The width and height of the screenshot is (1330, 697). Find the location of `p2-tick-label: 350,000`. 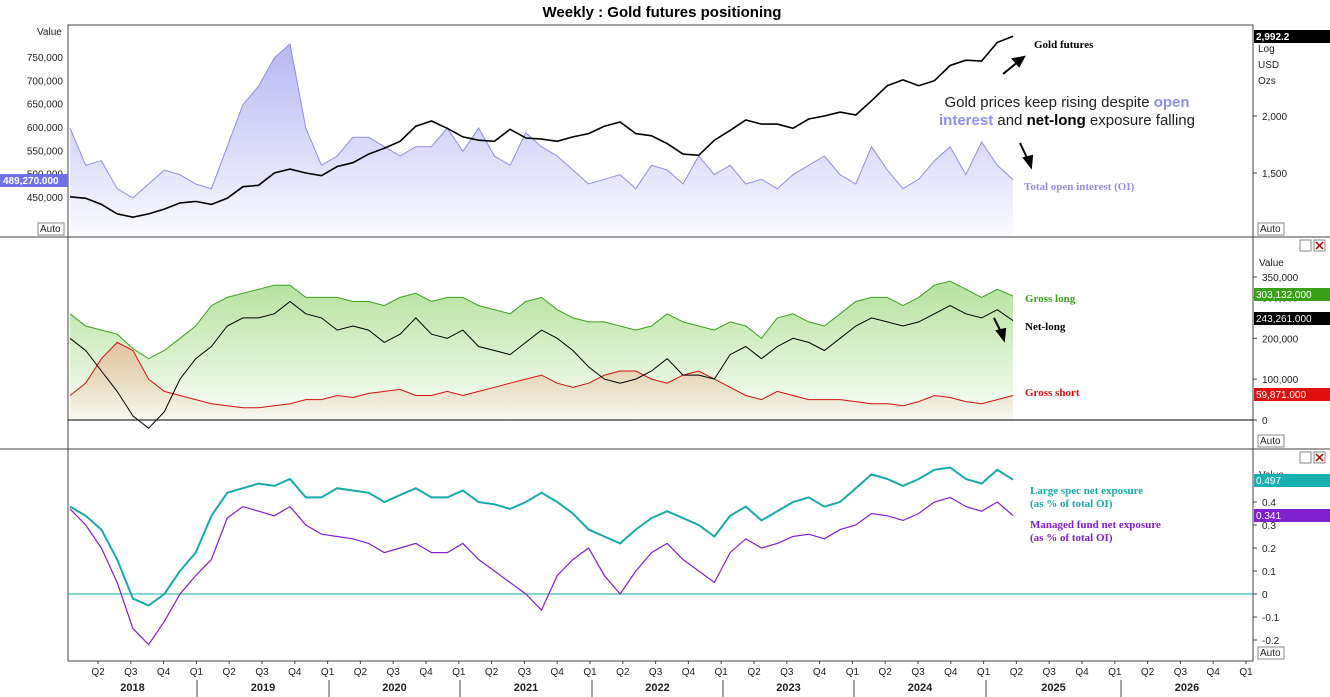

p2-tick-label: 350,000 is located at coordinates (1280, 278).